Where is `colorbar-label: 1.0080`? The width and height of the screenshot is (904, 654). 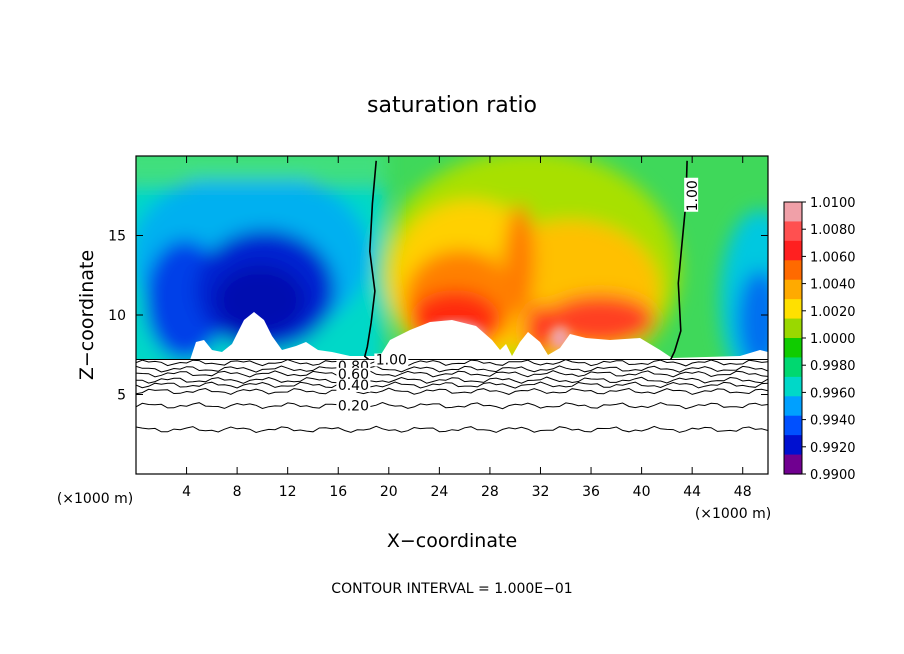 colorbar-label: 1.0080 is located at coordinates (833, 230).